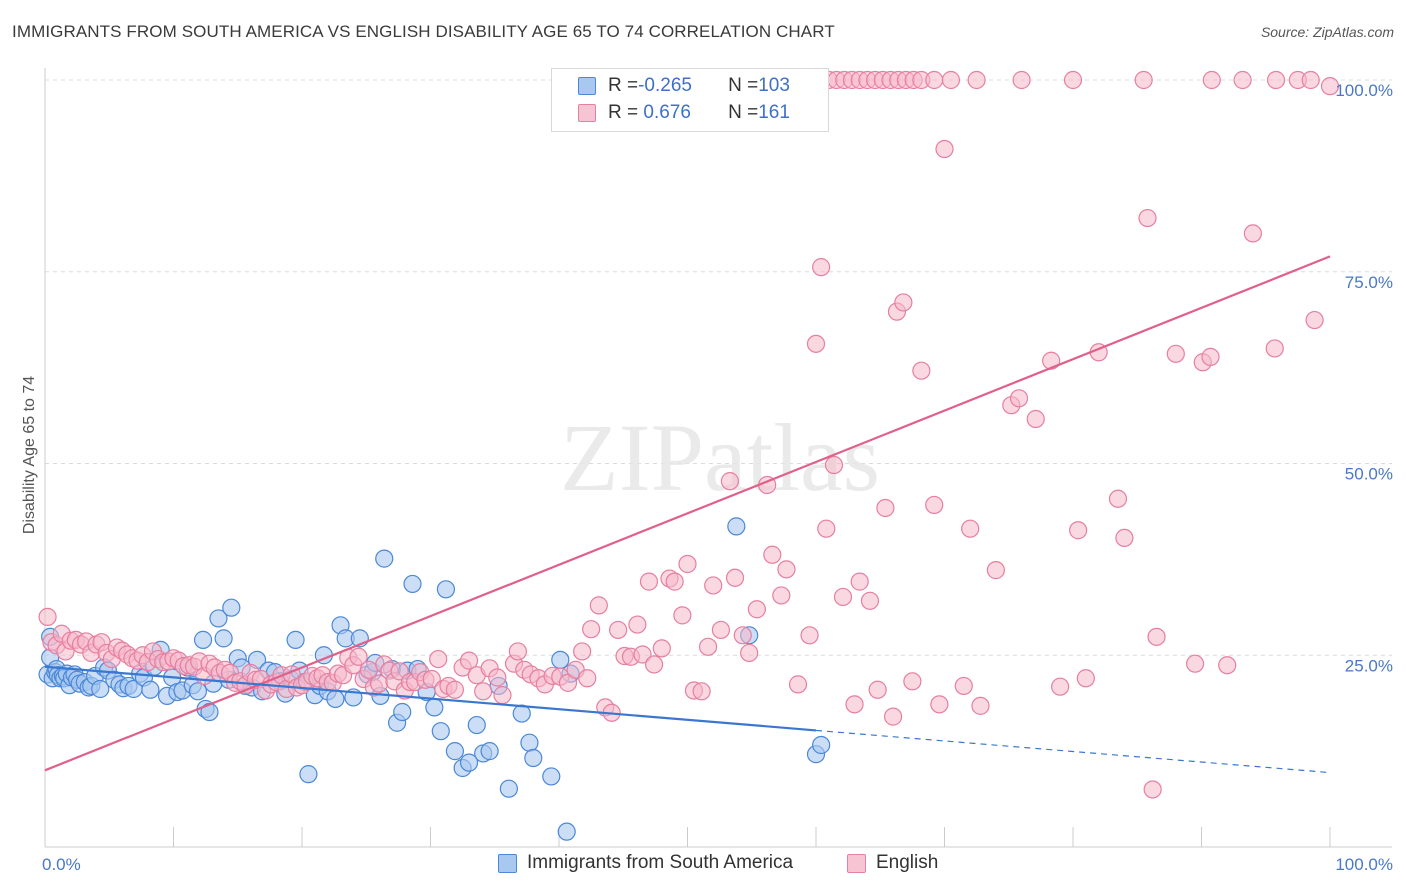  I want to click on legend-label-english: English, so click(907, 862).